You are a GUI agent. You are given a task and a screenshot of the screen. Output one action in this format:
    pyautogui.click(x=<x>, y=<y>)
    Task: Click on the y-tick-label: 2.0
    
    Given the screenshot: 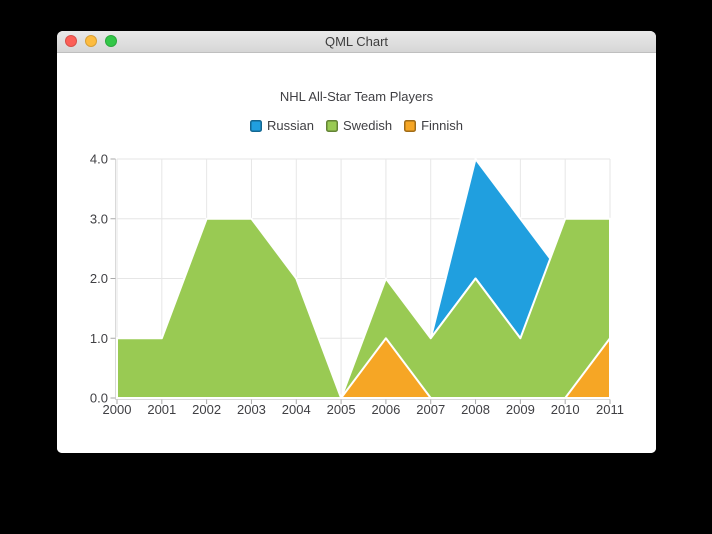 What is the action you would take?
    pyautogui.click(x=99, y=278)
    